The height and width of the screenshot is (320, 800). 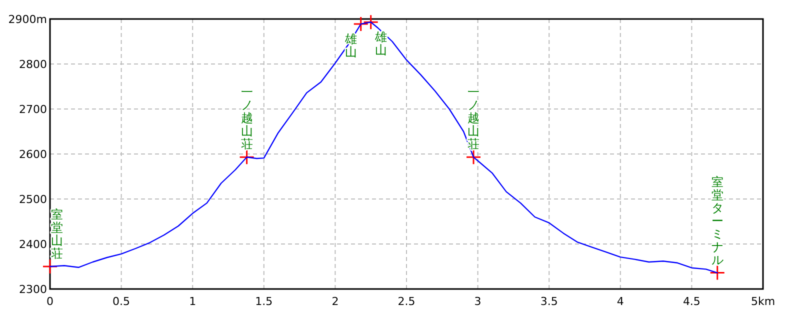 I want to click on y-tick-label: 2800, so click(x=33, y=64).